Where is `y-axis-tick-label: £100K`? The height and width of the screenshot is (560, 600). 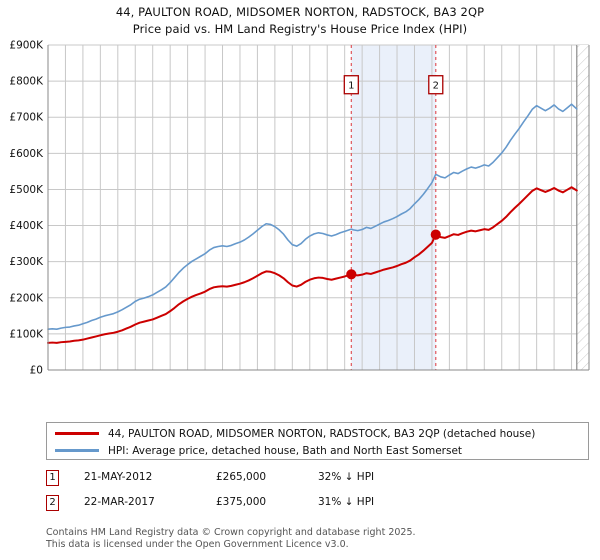
y-axis-tick-label: £100K is located at coordinates (26, 334).